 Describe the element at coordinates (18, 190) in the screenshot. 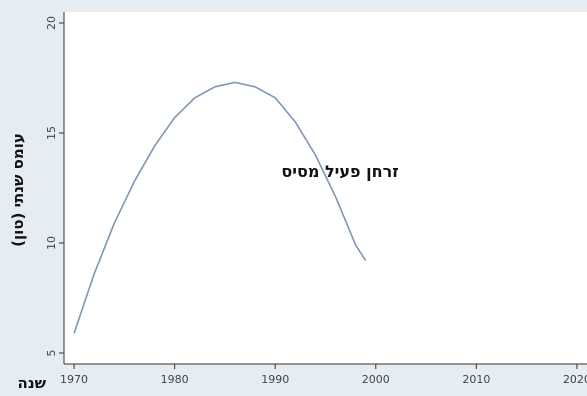

I see `y-axis-title: עומס שנתי (טון)` at that location.